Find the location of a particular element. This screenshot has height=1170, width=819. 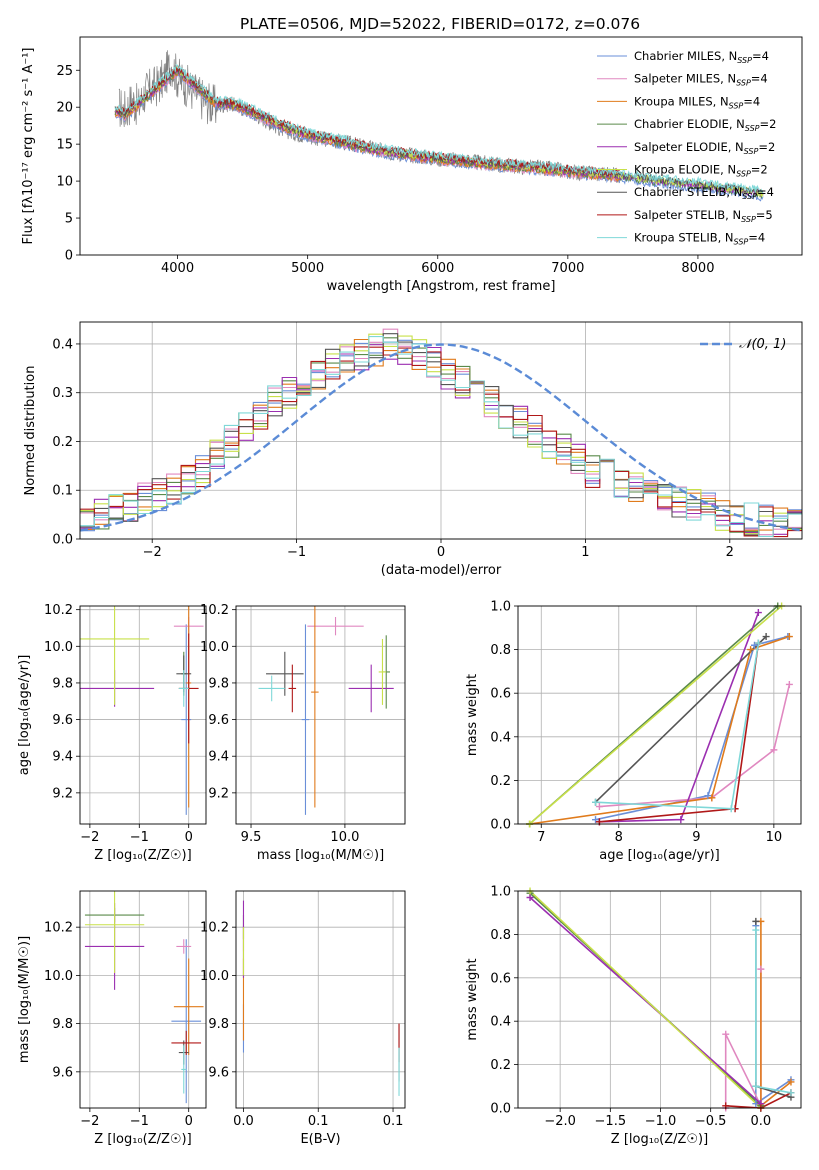

x-tick-label: 7 is located at coordinates (541, 837).